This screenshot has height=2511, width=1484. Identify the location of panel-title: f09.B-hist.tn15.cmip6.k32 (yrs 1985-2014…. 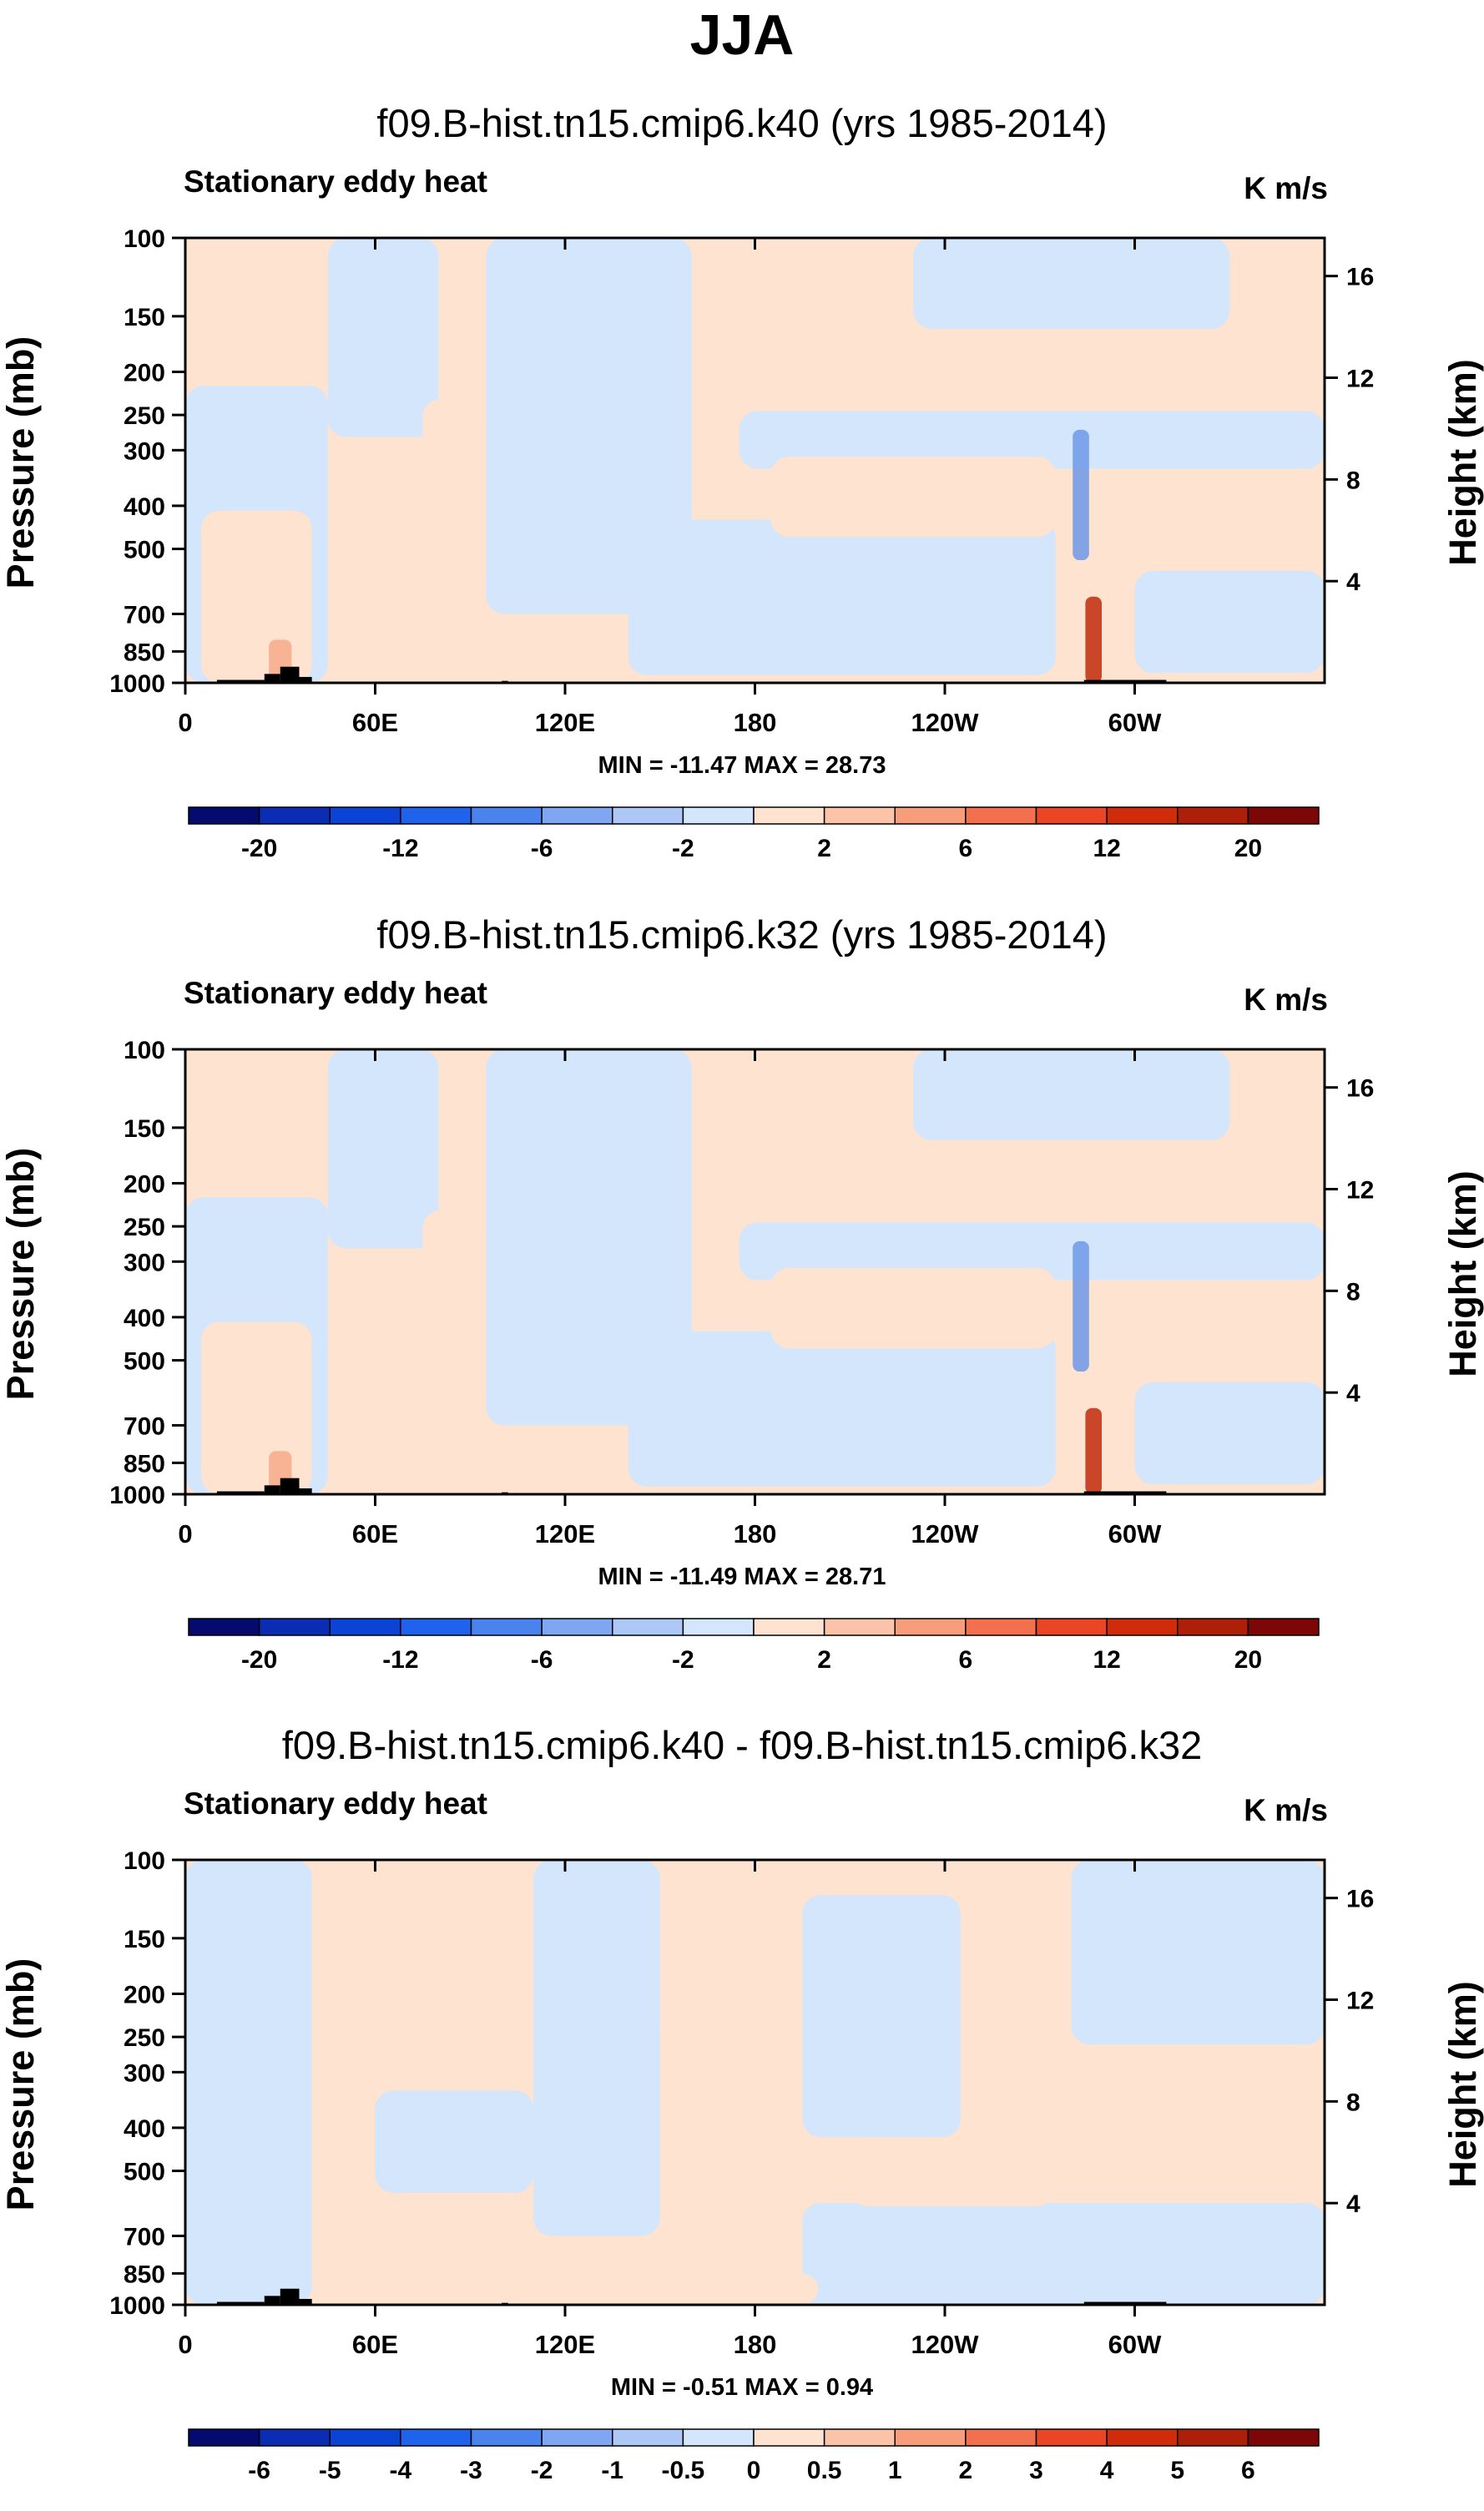
(742, 934).